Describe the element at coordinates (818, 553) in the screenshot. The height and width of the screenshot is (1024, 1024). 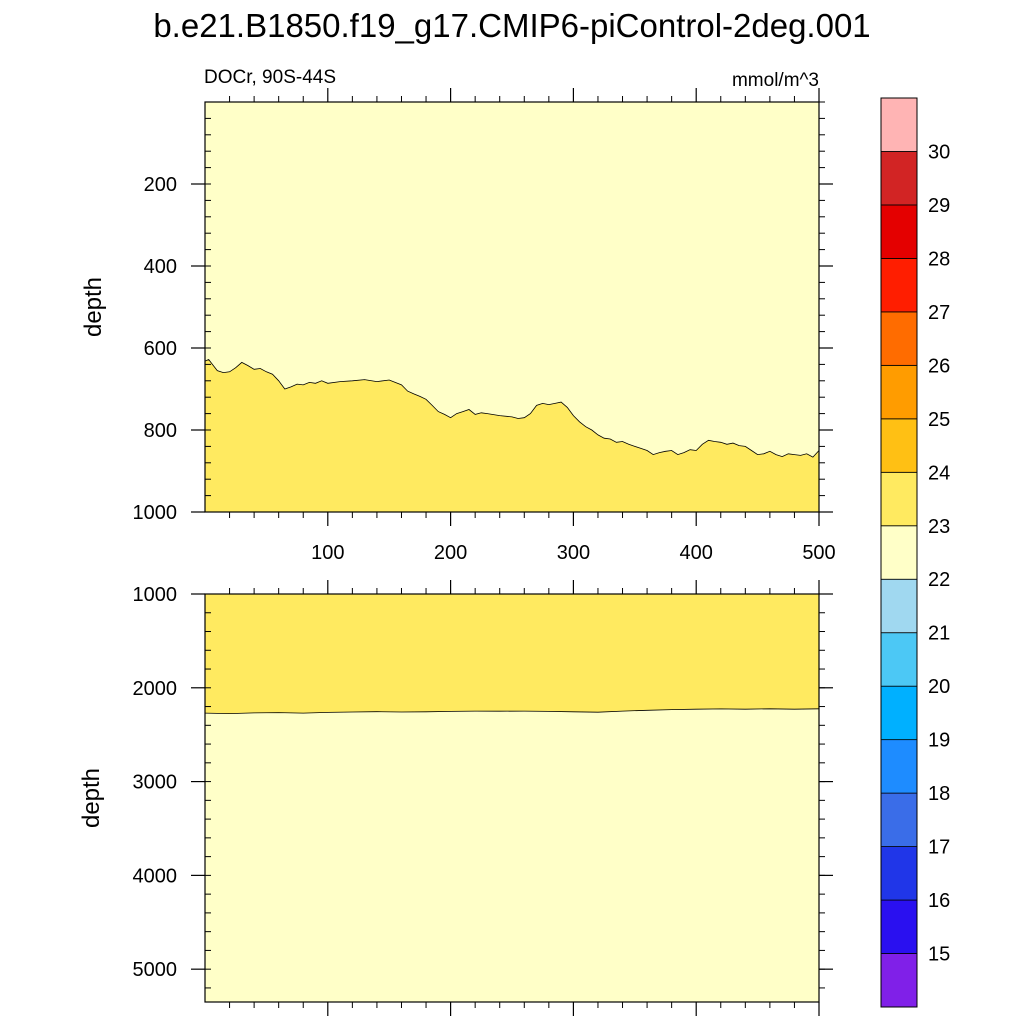
I see `x-tick-label: 500` at that location.